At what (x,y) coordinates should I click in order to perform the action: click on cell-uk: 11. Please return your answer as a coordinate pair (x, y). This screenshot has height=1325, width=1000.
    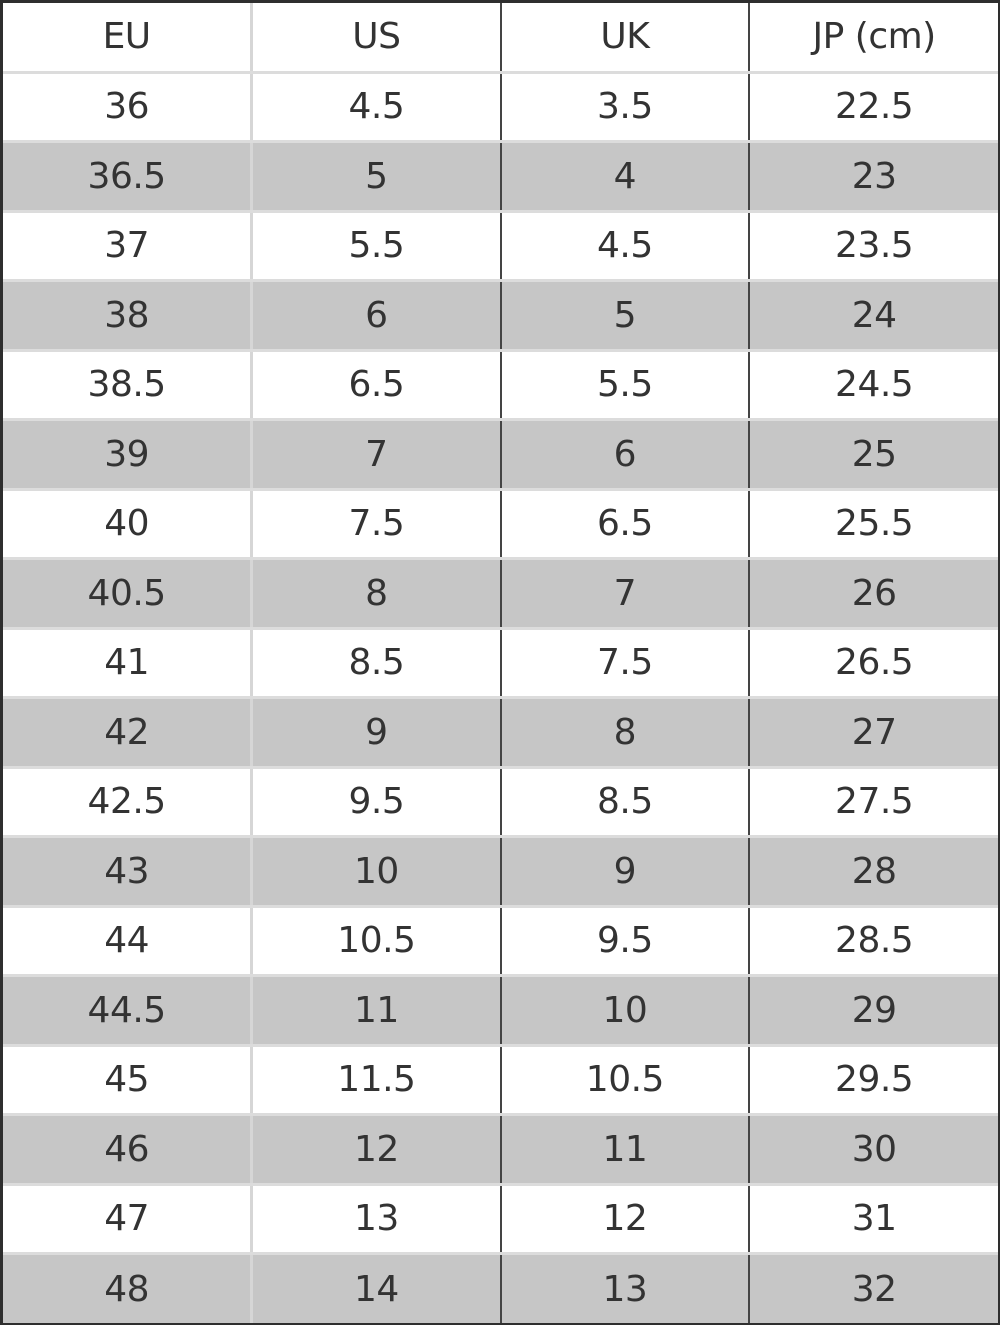
    Looking at the image, I should click on (625, 1150).